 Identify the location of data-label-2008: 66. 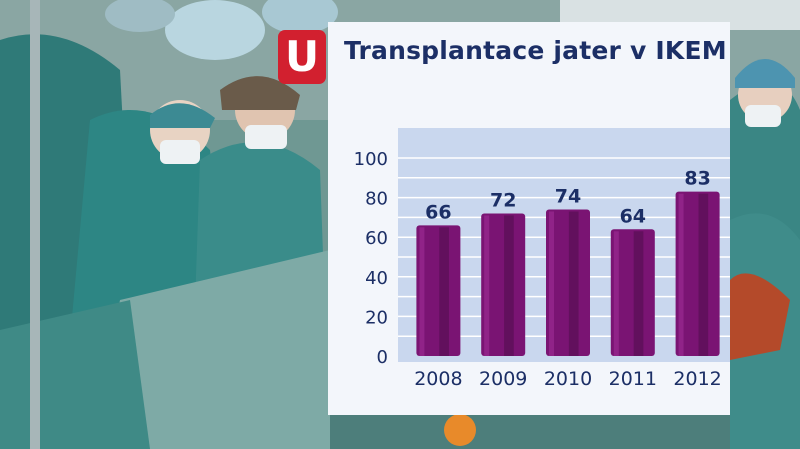
(438, 212).